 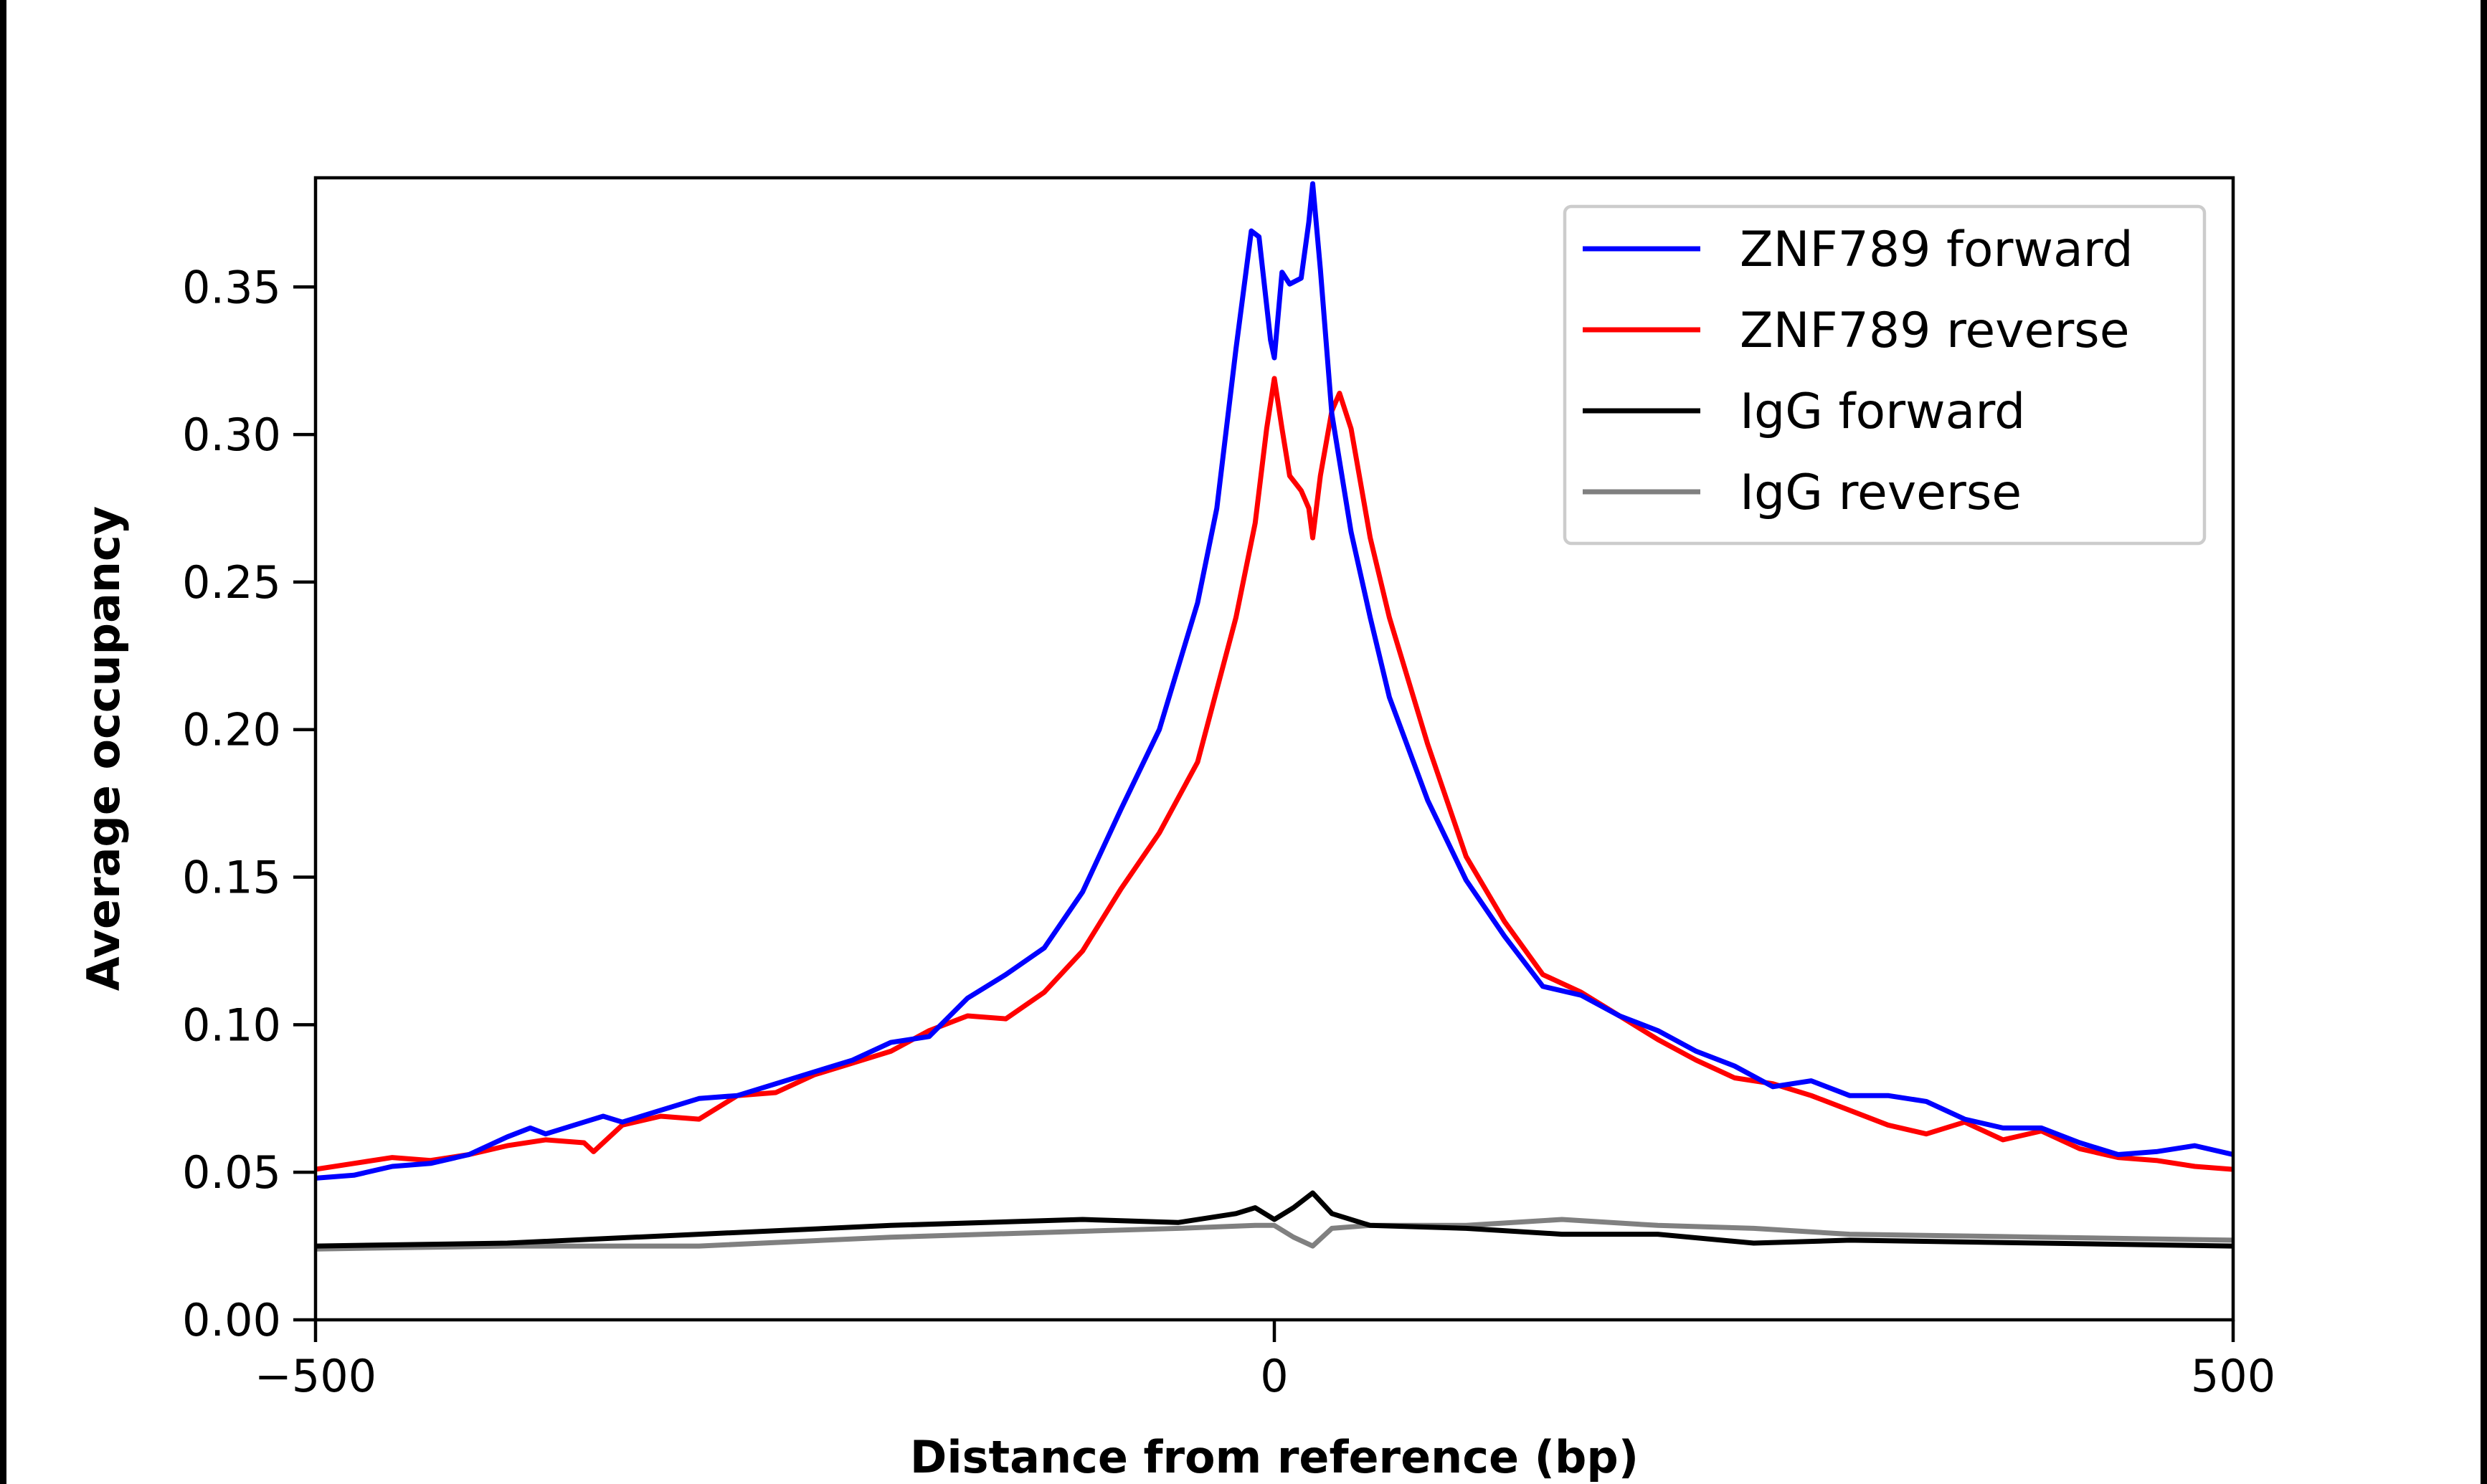 I want to click on y-tick-label: 0.10, so click(x=232, y=1025).